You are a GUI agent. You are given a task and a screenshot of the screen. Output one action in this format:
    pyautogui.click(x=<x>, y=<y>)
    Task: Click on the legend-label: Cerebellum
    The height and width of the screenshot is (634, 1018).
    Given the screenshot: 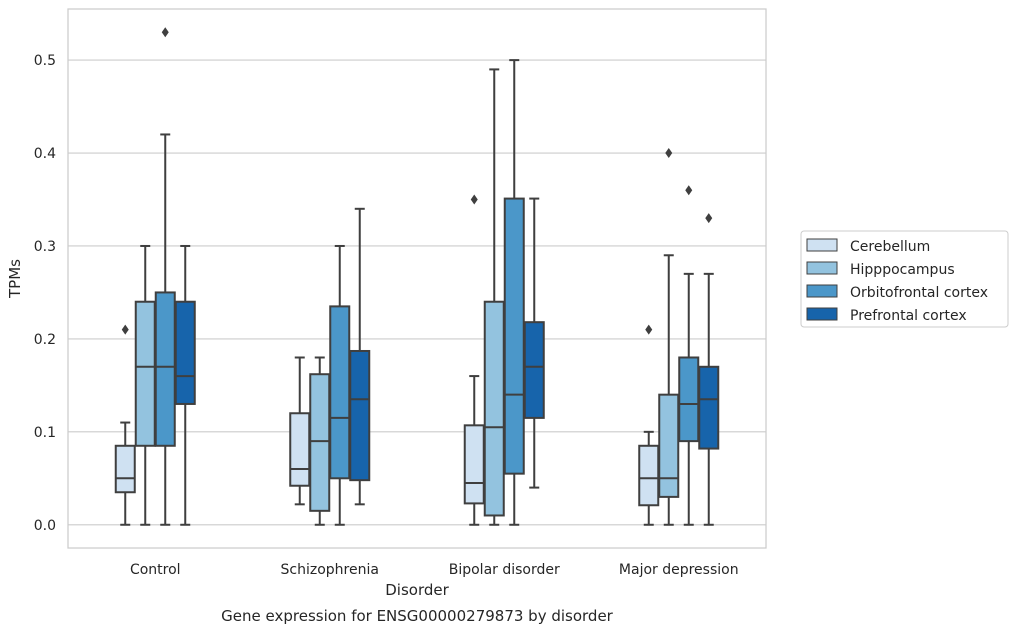 What is the action you would take?
    pyautogui.click(x=890, y=247)
    